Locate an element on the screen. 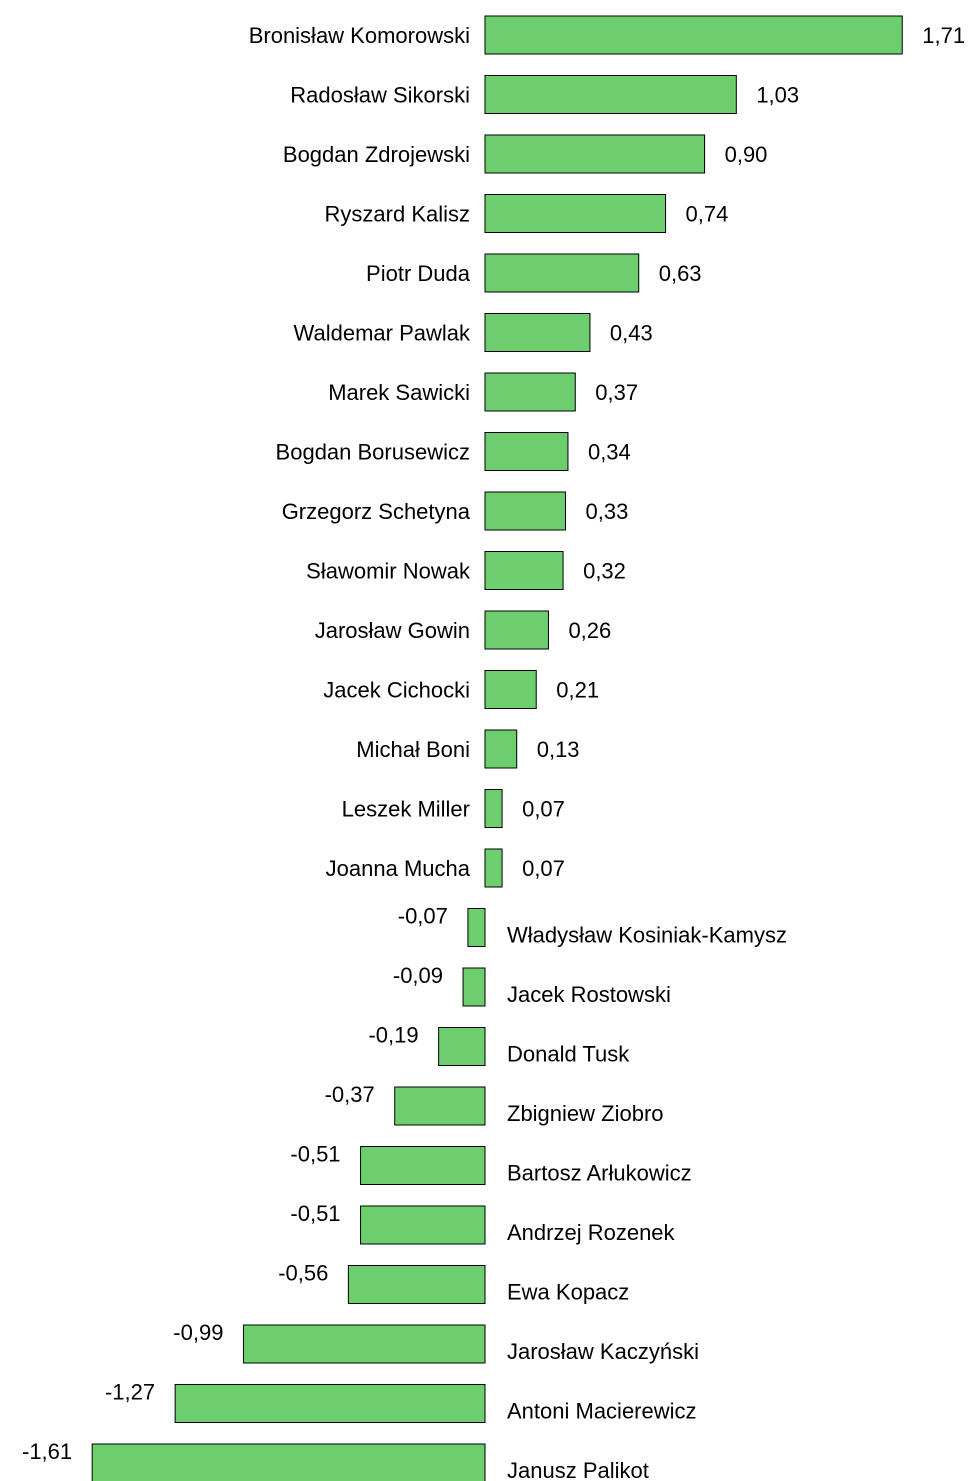  category-label: Leszek Miller is located at coordinates (406, 809).